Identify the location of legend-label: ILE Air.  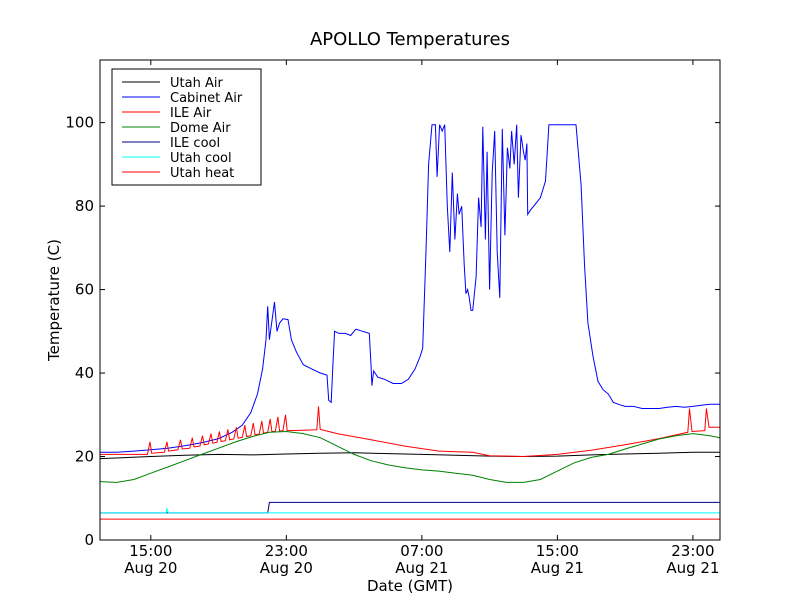
(191, 113).